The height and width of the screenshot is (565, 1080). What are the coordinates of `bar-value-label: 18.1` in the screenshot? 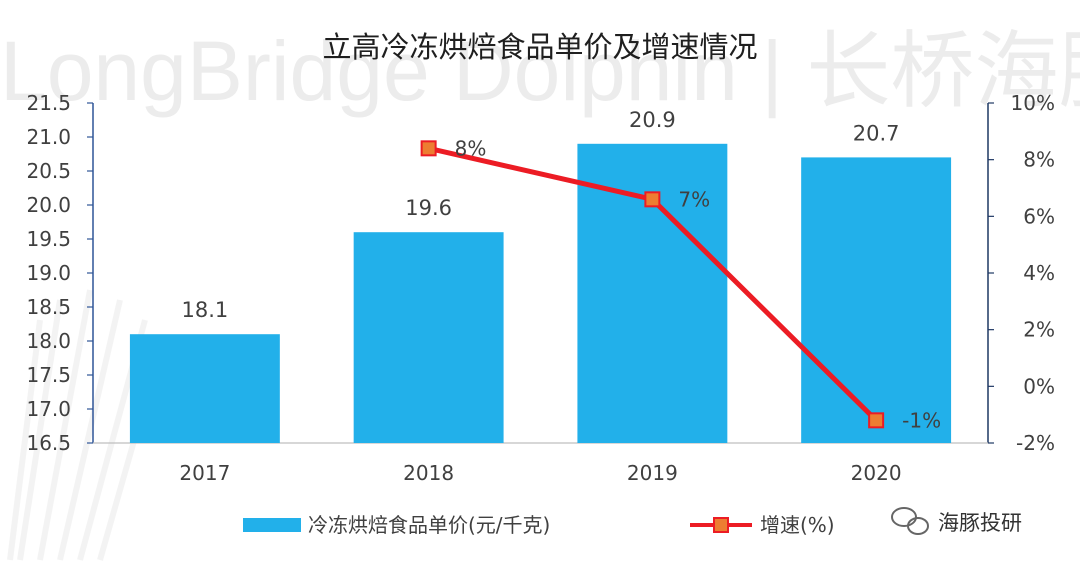 It's located at (204, 310).